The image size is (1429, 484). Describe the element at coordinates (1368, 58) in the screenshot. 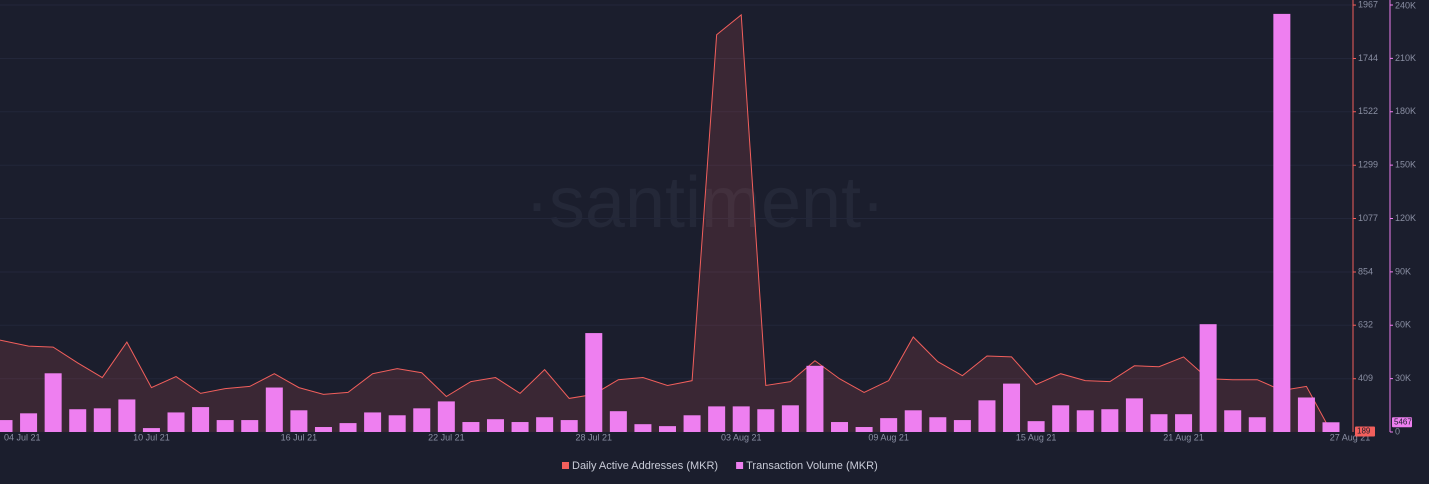

I see `y-tick-label: 1744` at that location.